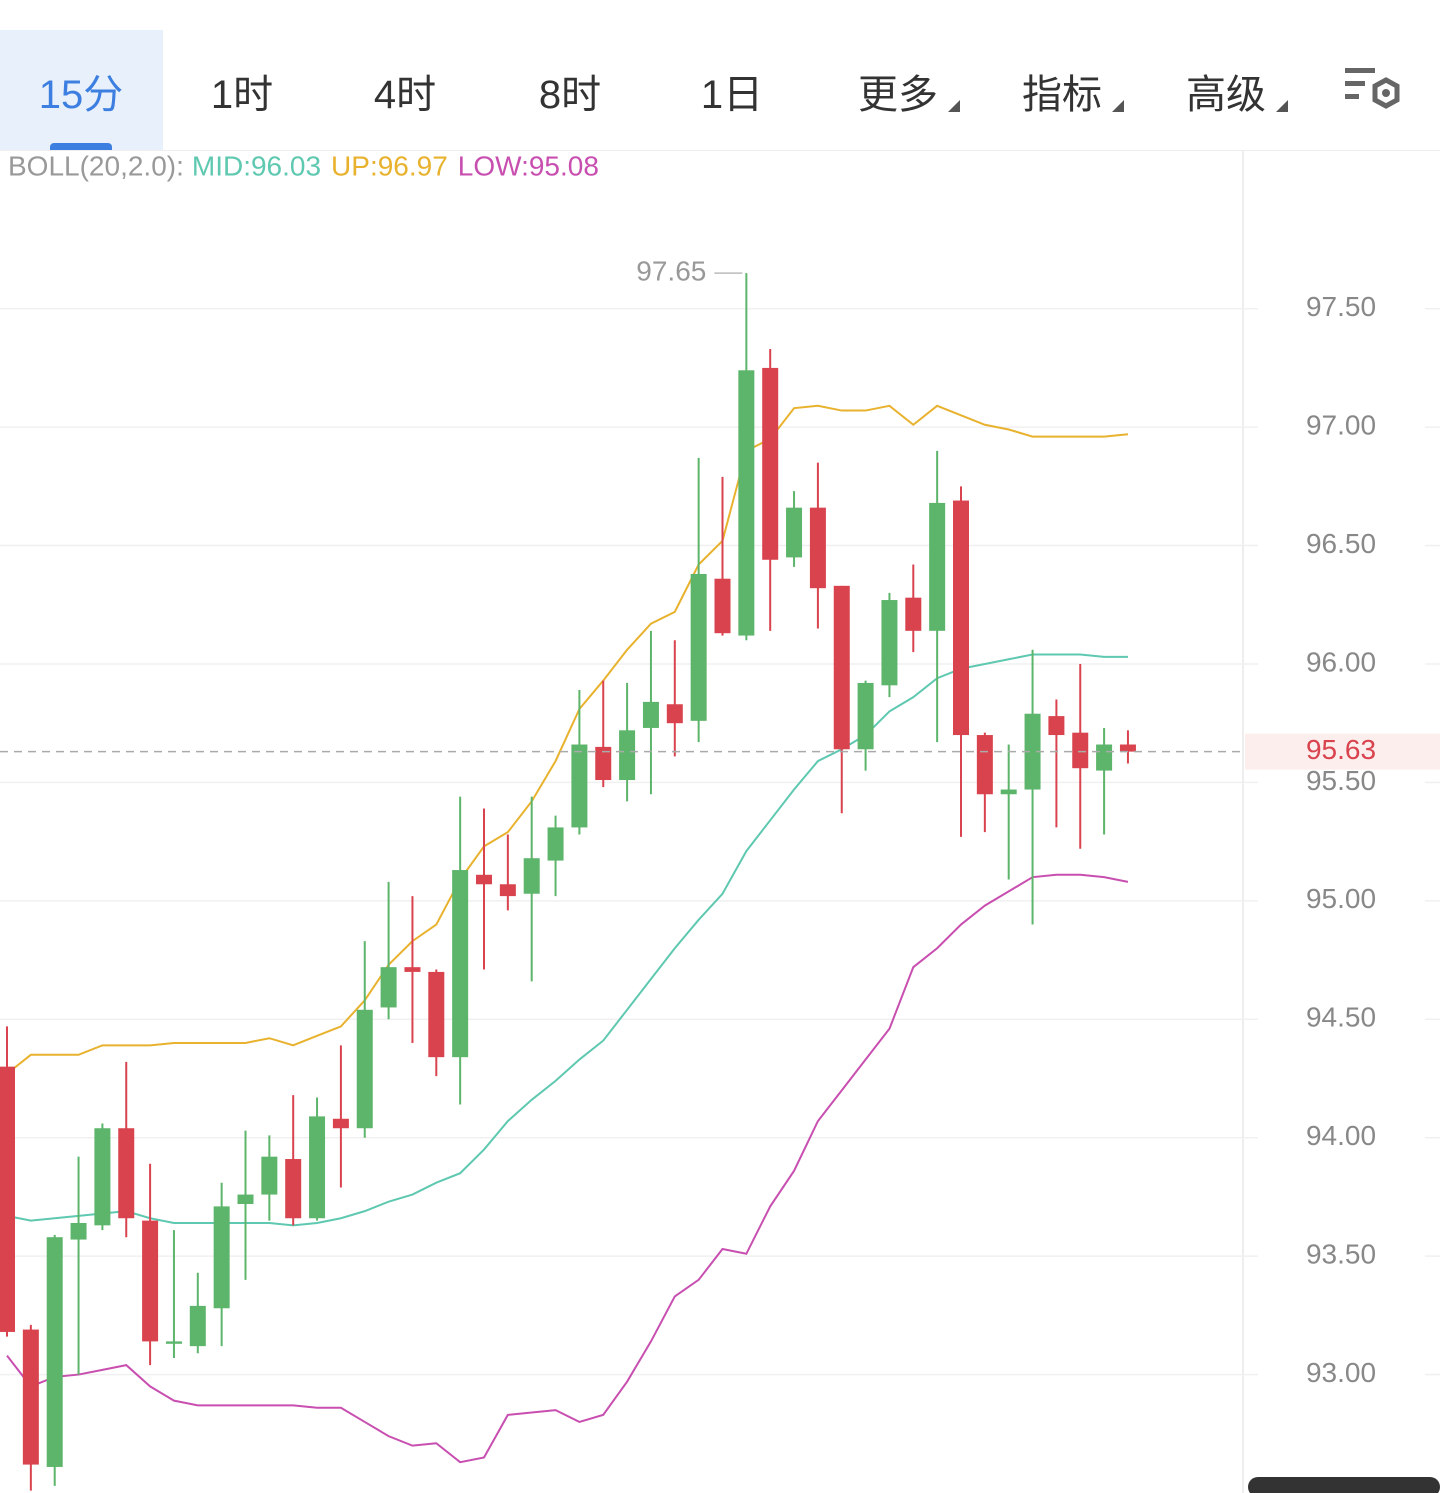 The image size is (1440, 1493). Describe the element at coordinates (570, 95) in the screenshot. I see `tab: 8时` at that location.